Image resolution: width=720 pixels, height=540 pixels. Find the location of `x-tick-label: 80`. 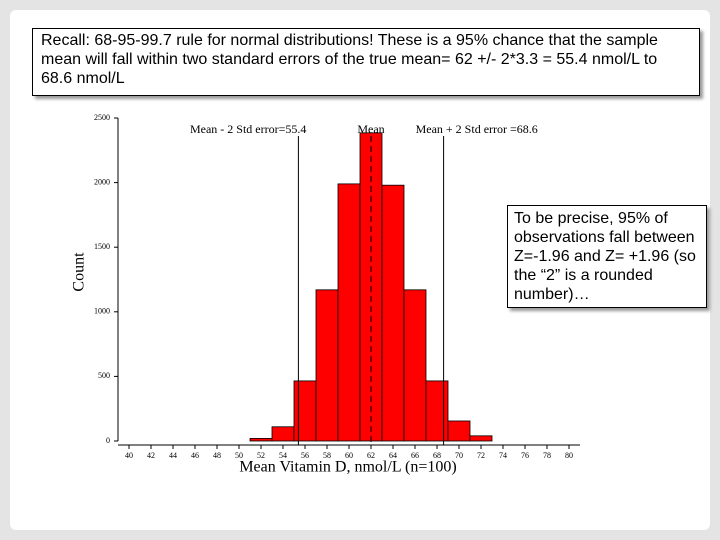

x-tick-label: 80 is located at coordinates (569, 455).